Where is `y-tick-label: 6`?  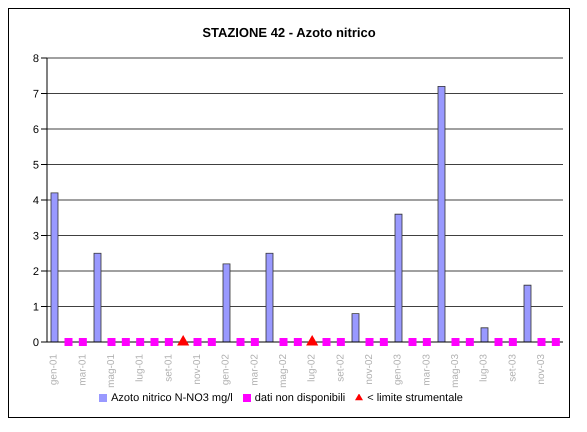
y-tick-label: 6 is located at coordinates (35, 130).